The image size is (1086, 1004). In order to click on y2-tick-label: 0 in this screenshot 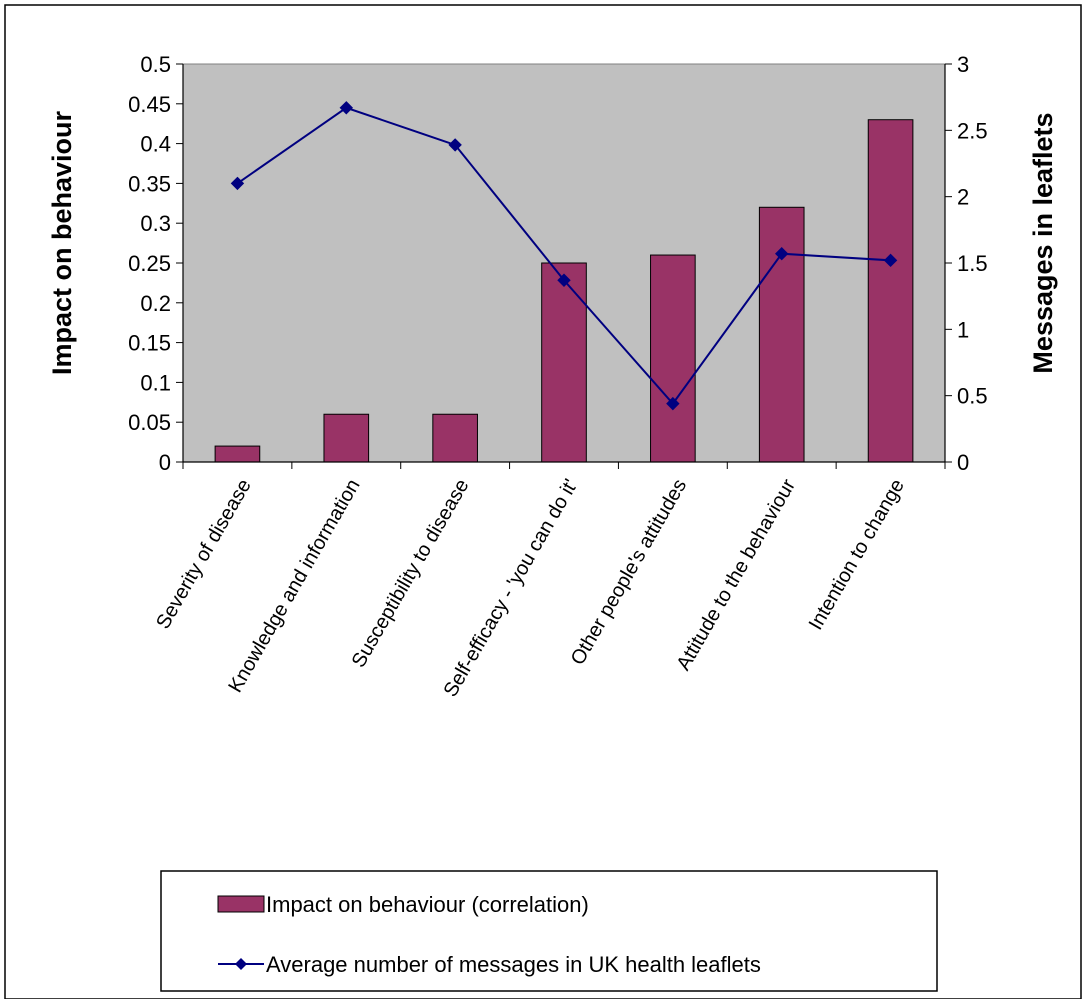, I will do `click(963, 462)`.